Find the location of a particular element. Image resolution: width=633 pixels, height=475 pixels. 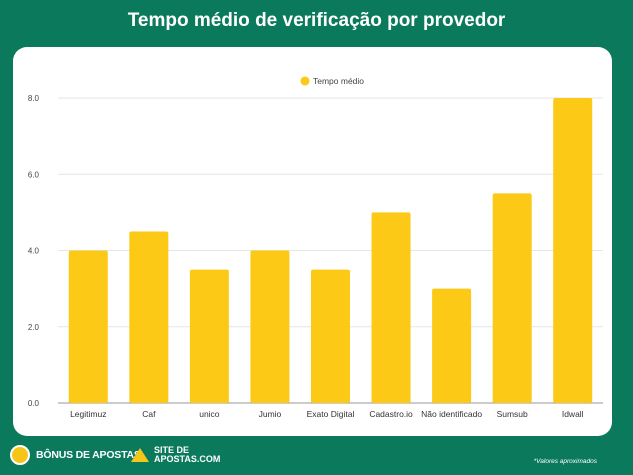

legend-swatch is located at coordinates (305, 81).